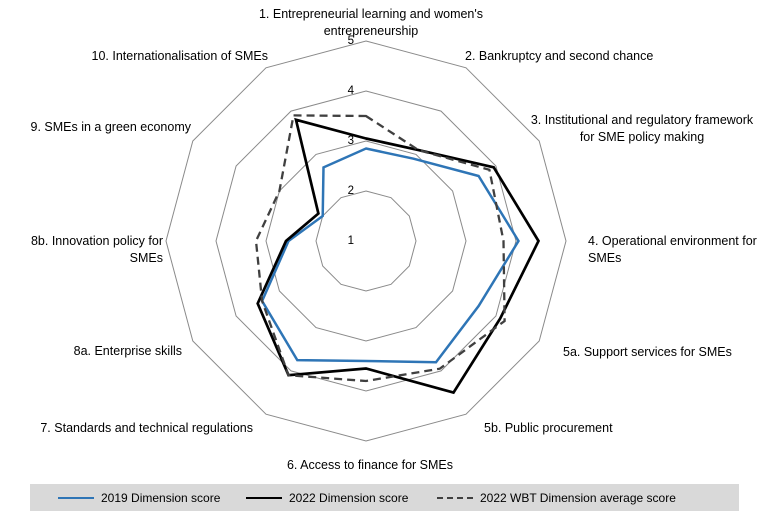 This screenshot has width=768, height=511. Describe the element at coordinates (180, 56) in the screenshot. I see `axis-label-dim10: 10. Internationalisation of SMEs` at that location.